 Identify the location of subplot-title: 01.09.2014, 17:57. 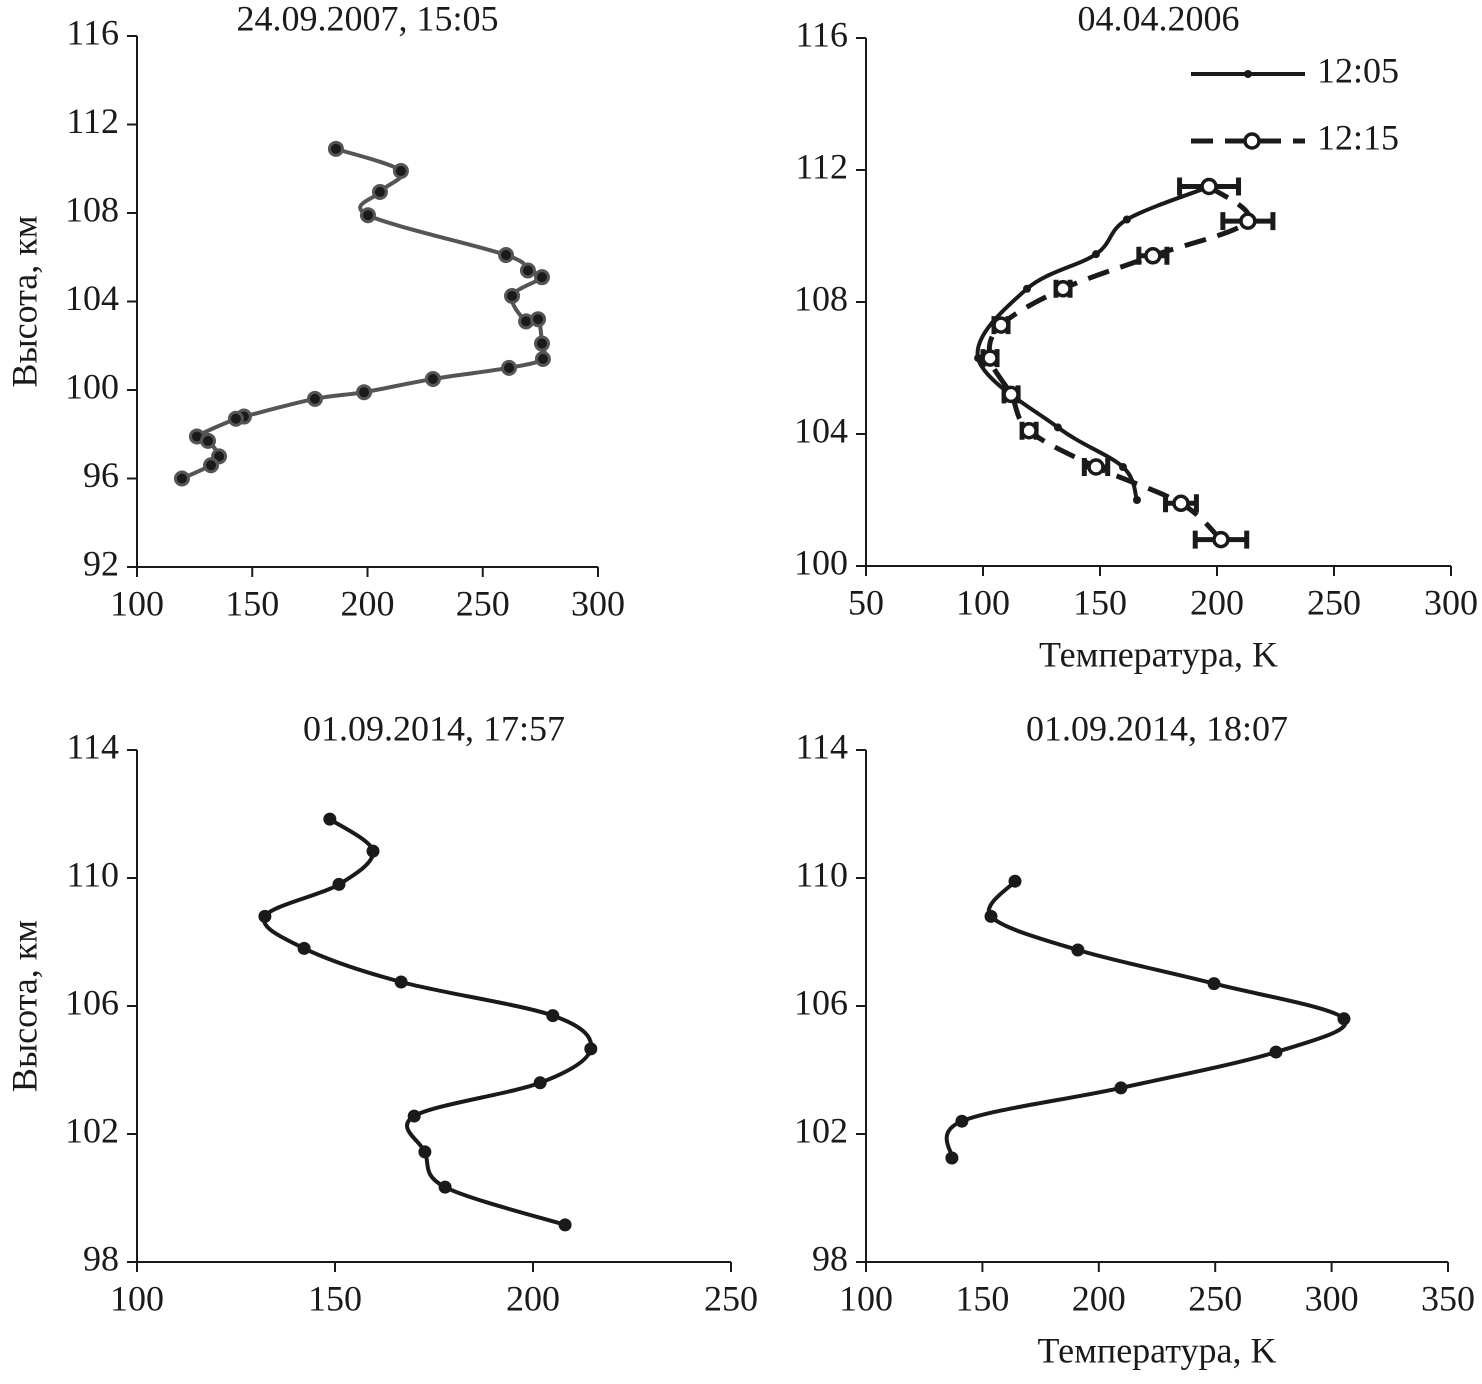
(434, 728).